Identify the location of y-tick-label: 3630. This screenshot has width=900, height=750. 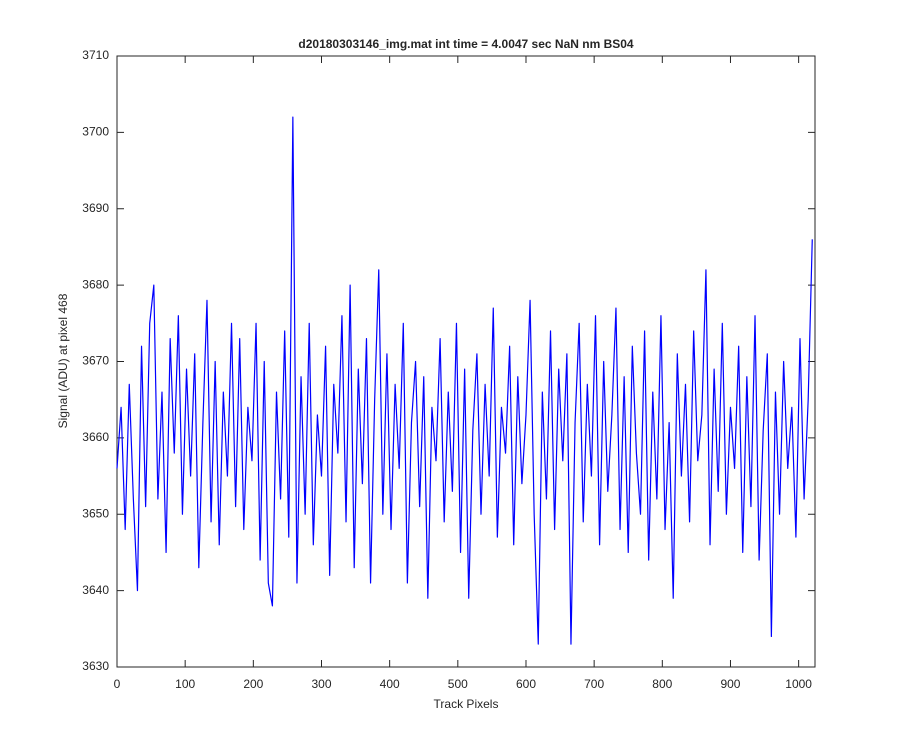
(95, 666).